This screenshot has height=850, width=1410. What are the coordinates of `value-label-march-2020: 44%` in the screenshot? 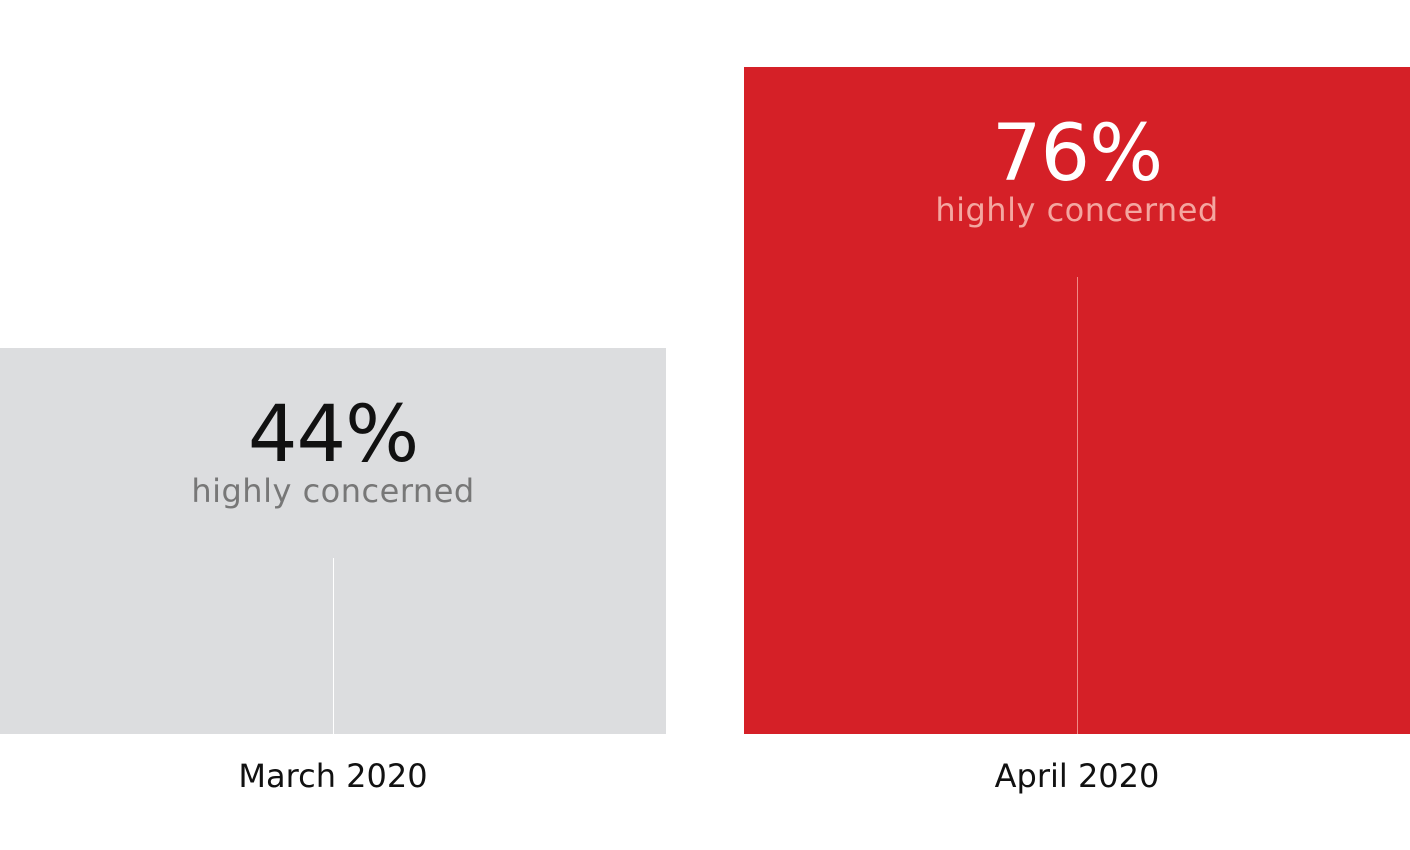 It's located at (333, 435).